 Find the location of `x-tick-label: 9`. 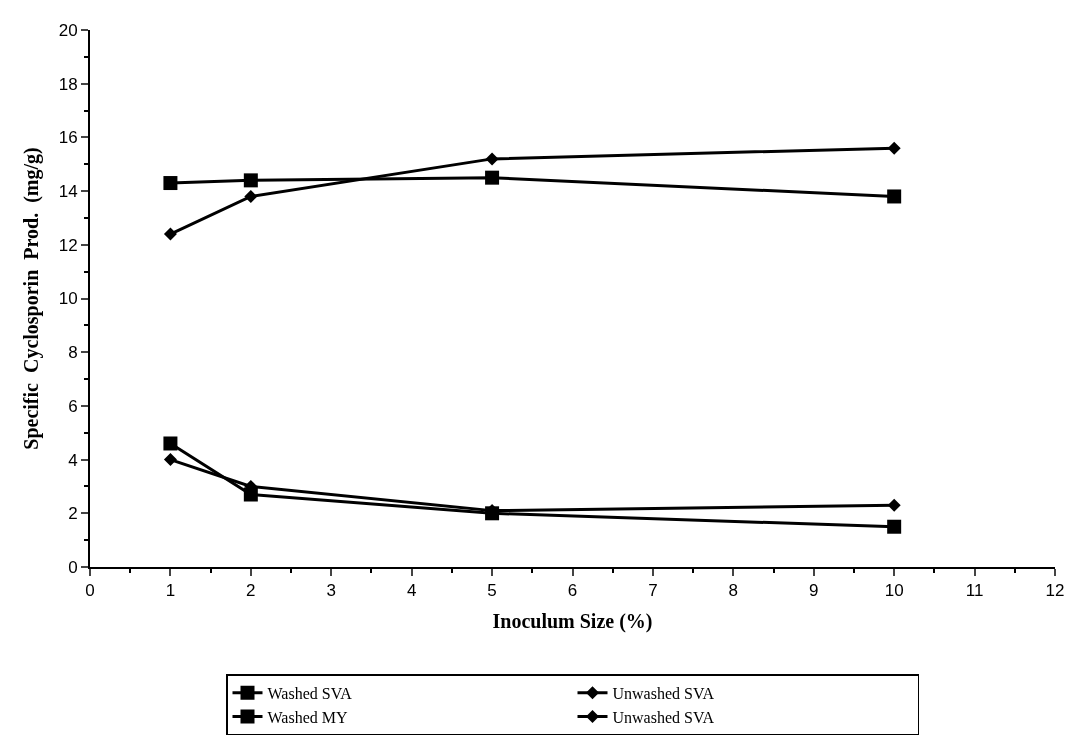

x-tick-label: 9 is located at coordinates (814, 591).